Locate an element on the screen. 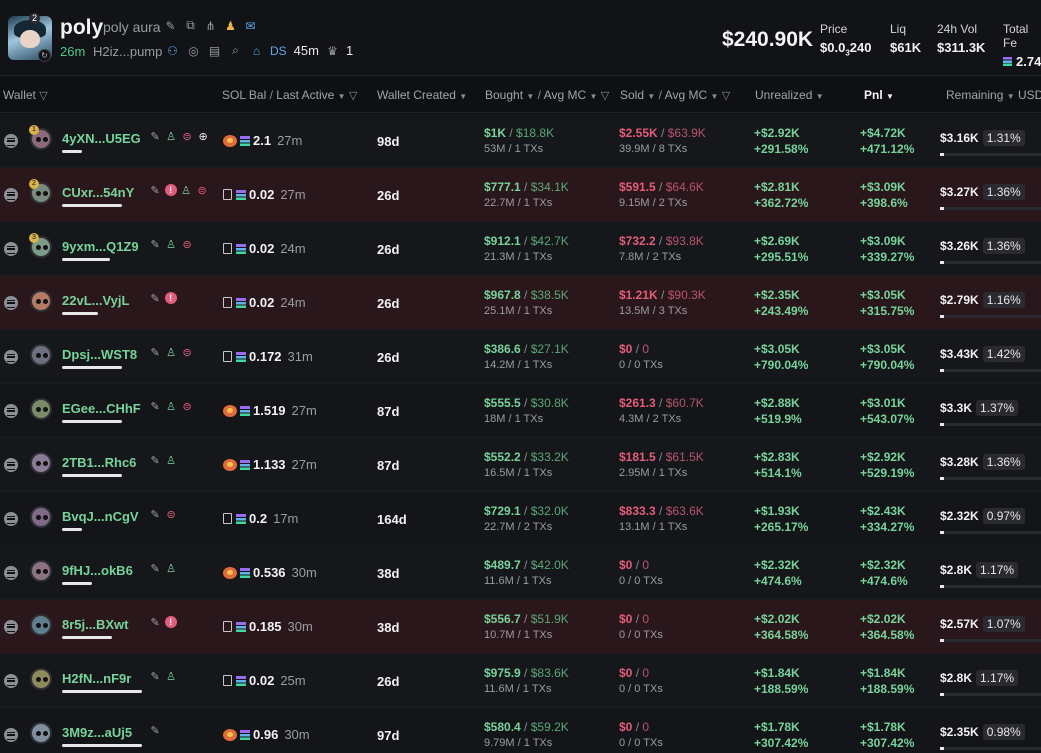 This screenshot has width=1041, height=753. community-icon: ♟ is located at coordinates (230, 25).